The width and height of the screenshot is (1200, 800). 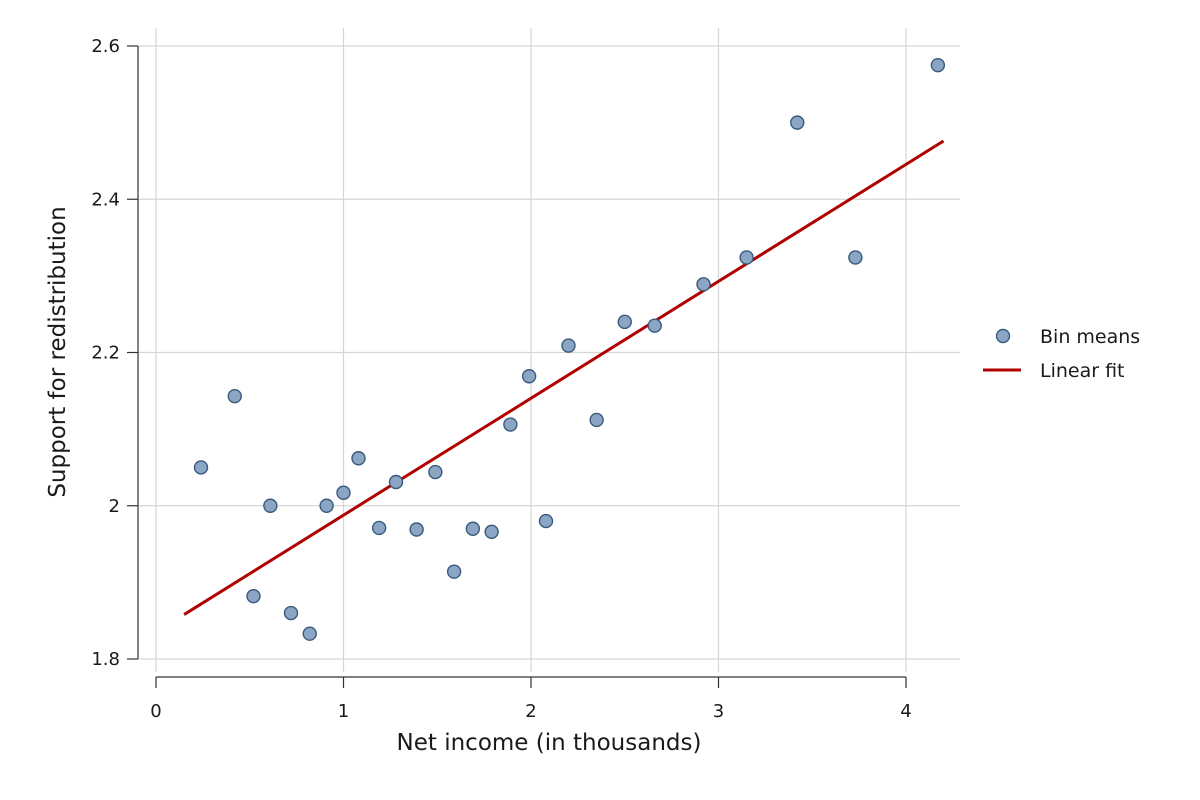 What do you see at coordinates (1090, 337) in the screenshot?
I see `legend-label-bin-means: Bin means` at bounding box center [1090, 337].